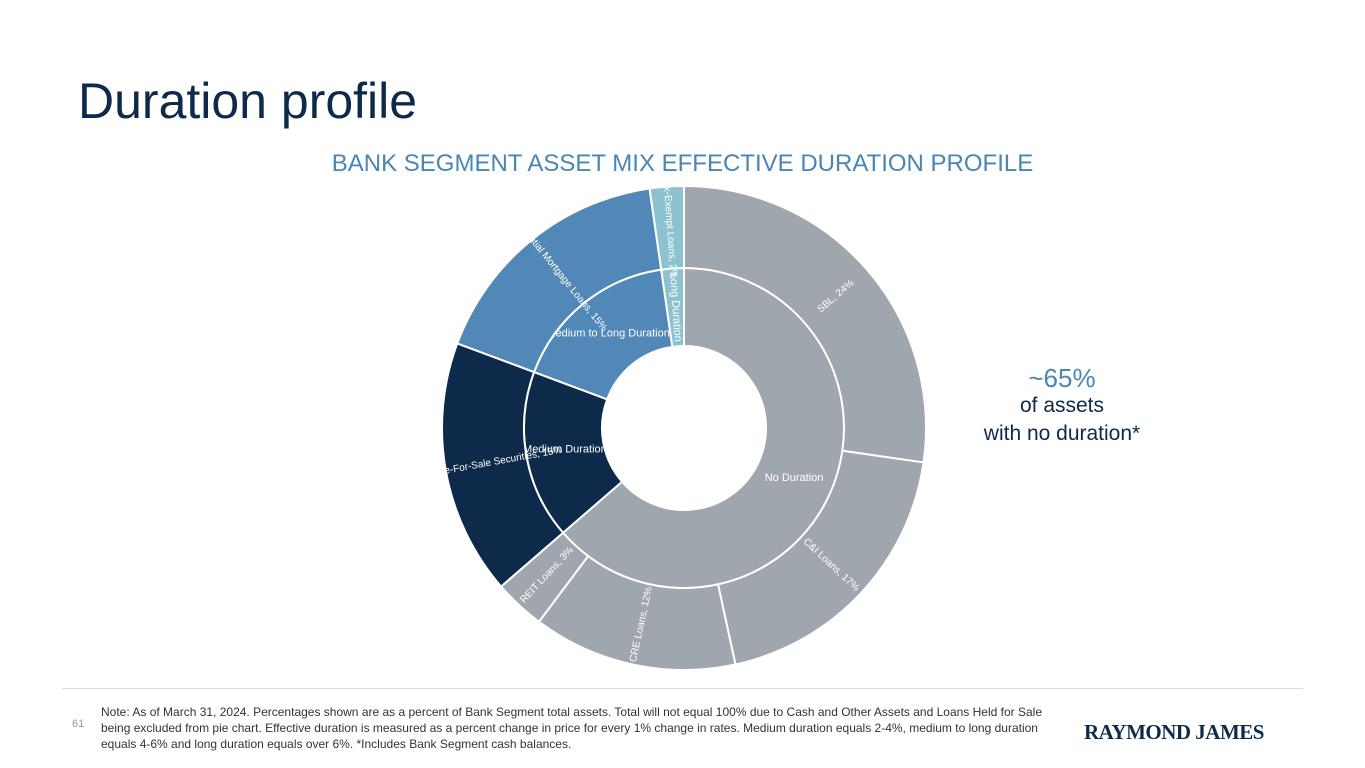  I want to click on logo: RAYMOND JAMES, so click(1174, 732).